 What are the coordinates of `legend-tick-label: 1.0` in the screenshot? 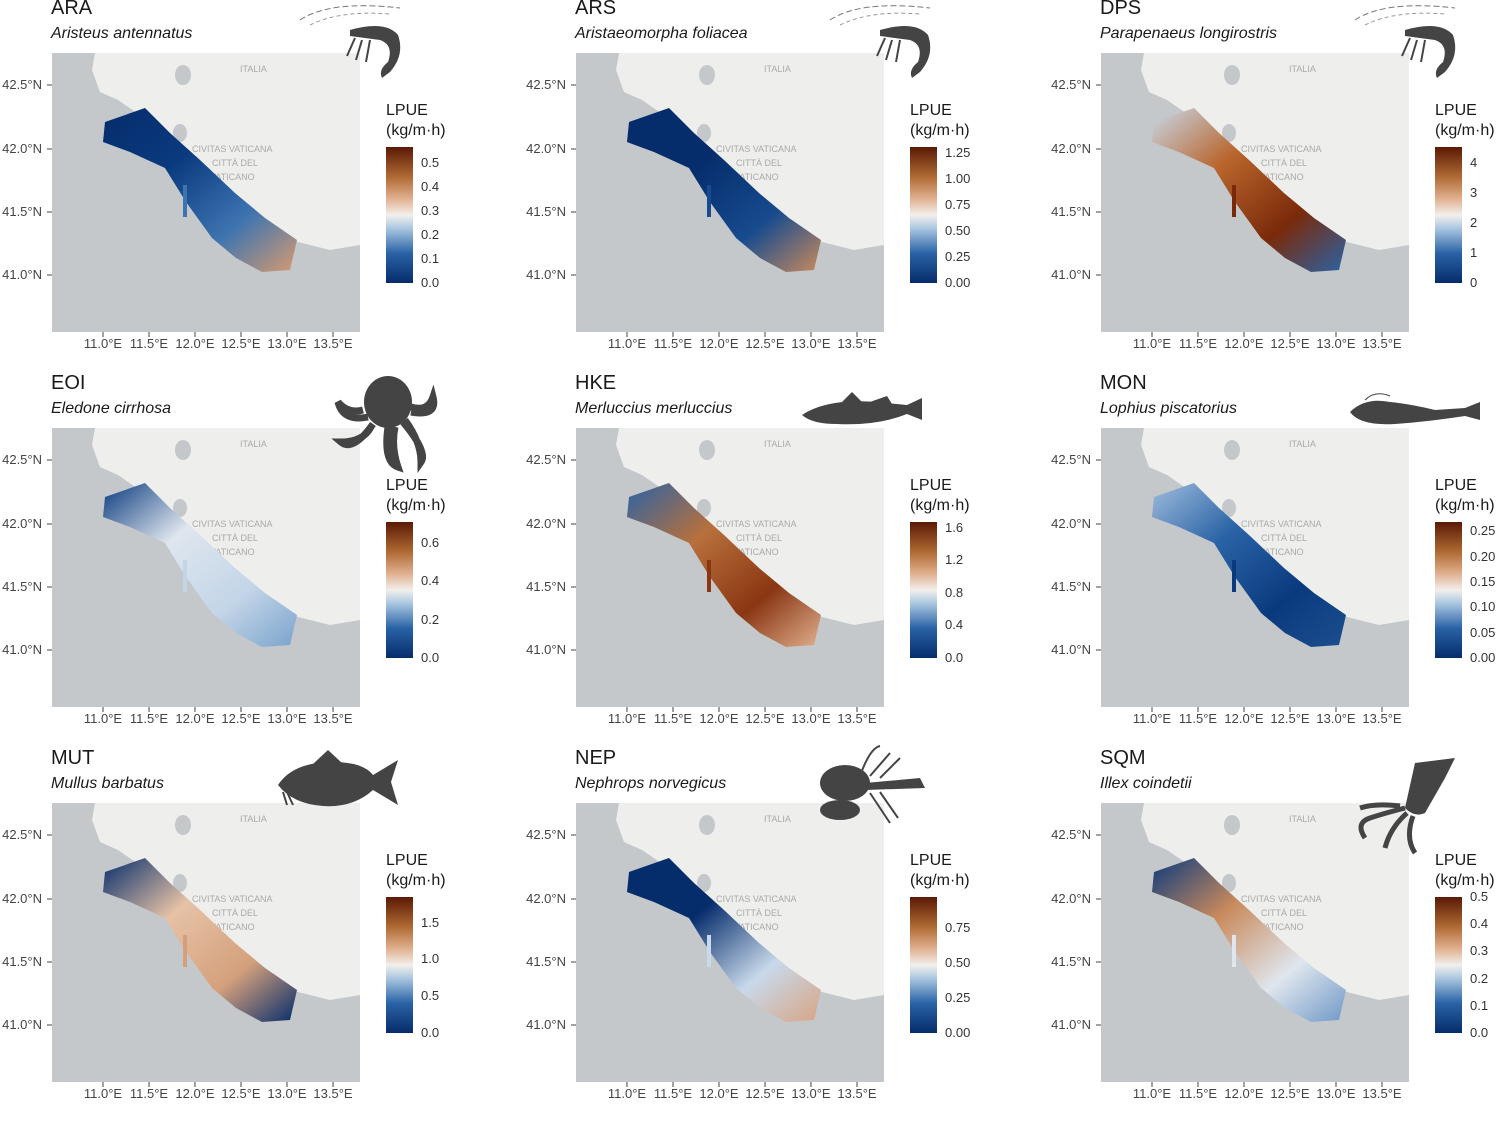 It's located at (430, 959).